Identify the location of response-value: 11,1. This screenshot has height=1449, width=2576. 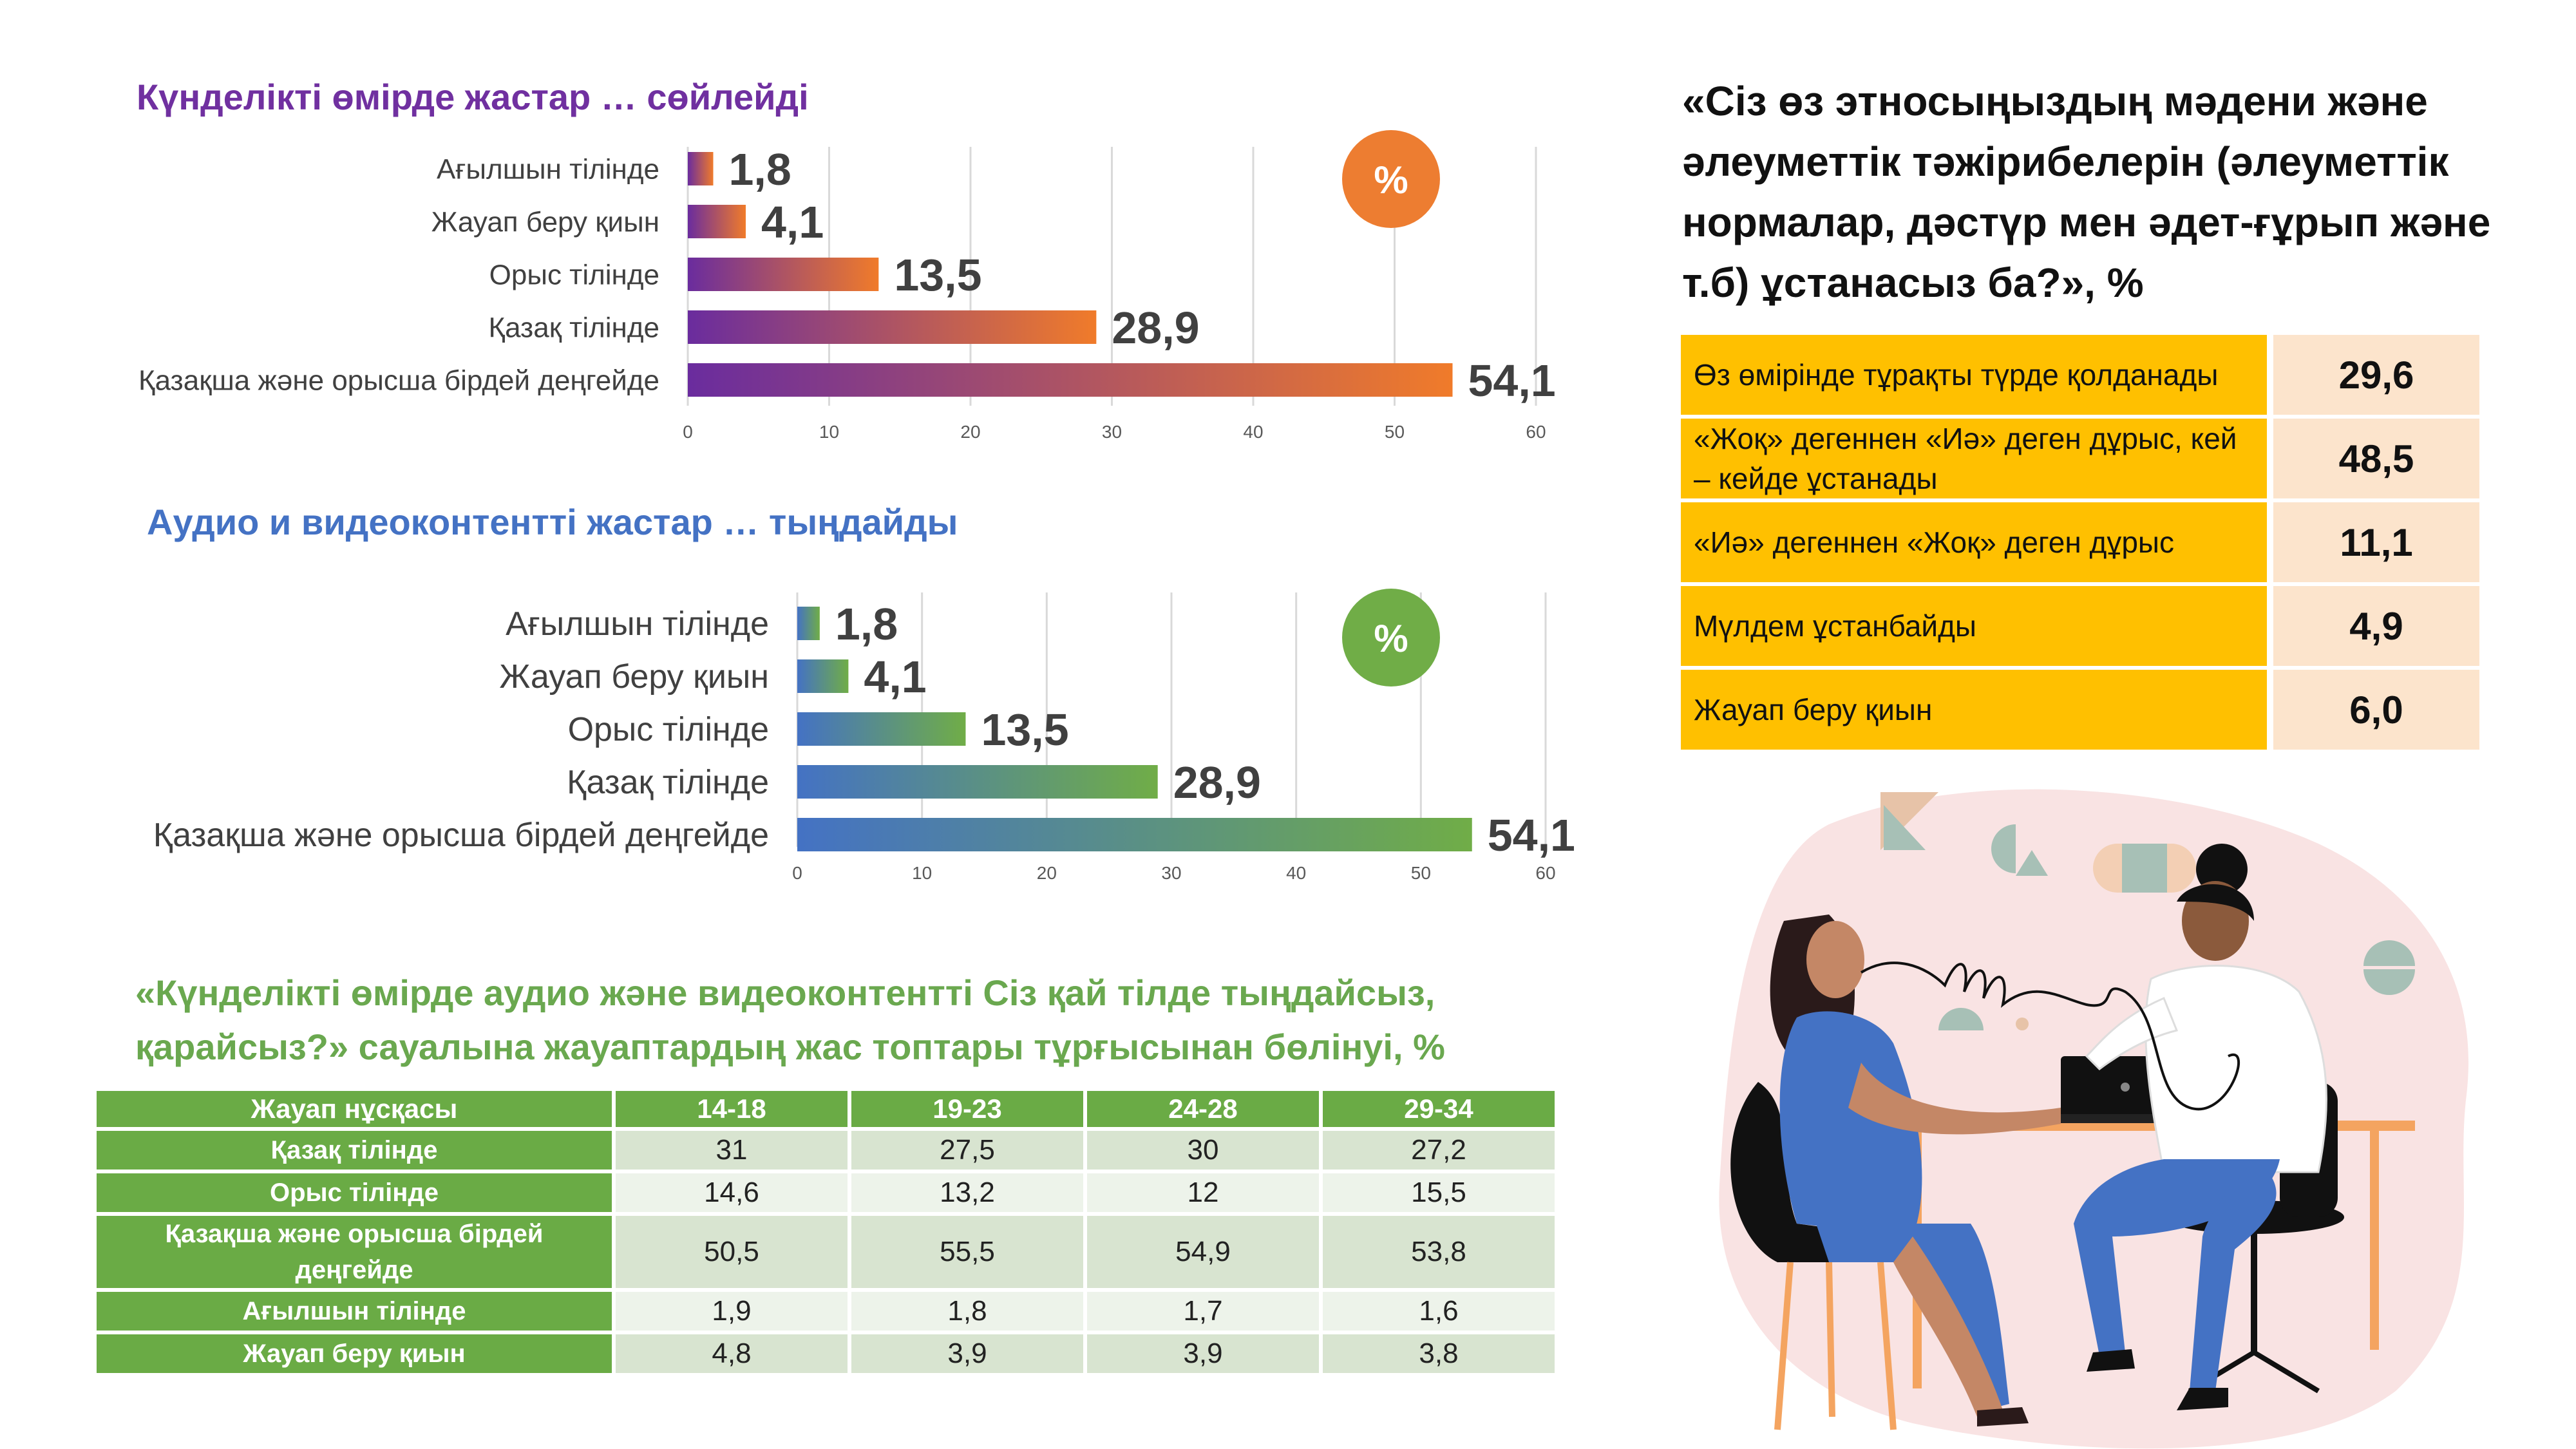
(2373, 542).